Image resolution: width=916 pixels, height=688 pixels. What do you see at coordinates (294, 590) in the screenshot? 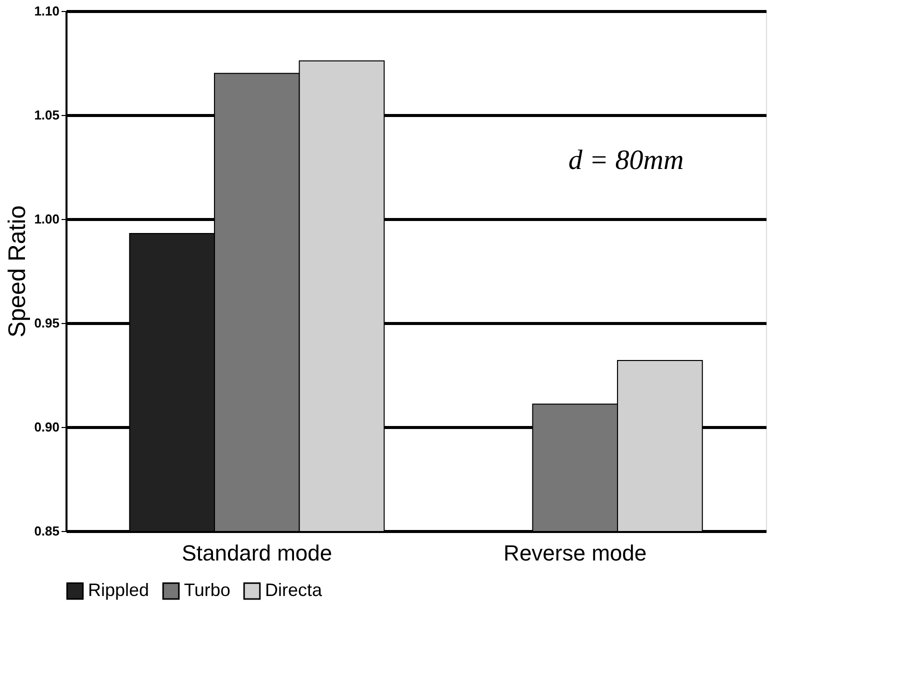
I see `legend-label: Directa` at bounding box center [294, 590].